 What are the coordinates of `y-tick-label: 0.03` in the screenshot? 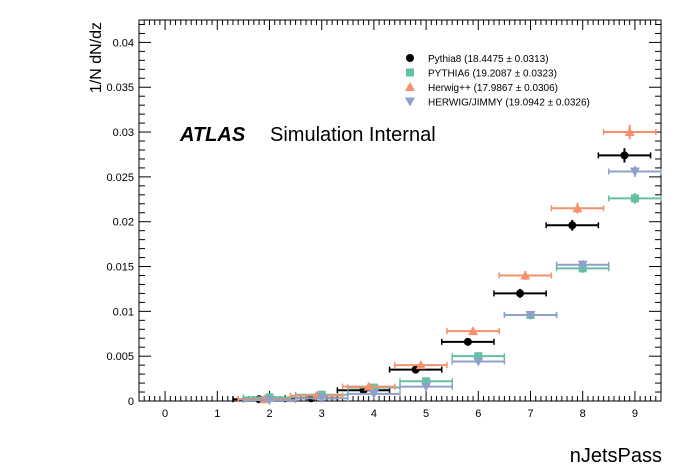 It's located at (123, 133).